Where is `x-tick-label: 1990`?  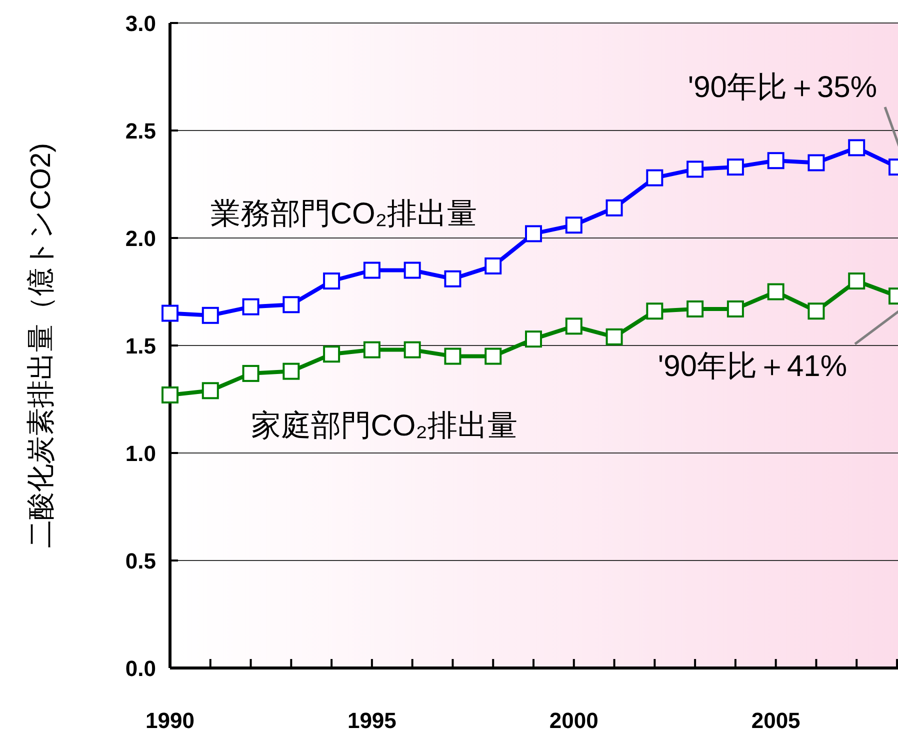 x-tick-label: 1990 is located at coordinates (170, 719).